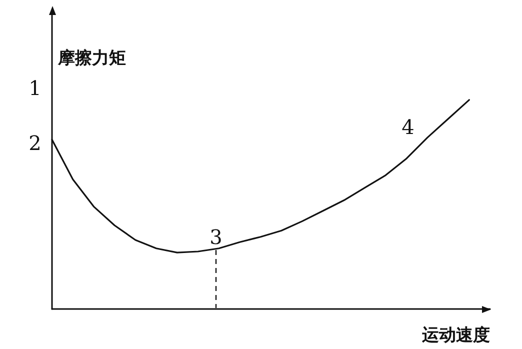  I want to click on annotation: 3, so click(216, 237).